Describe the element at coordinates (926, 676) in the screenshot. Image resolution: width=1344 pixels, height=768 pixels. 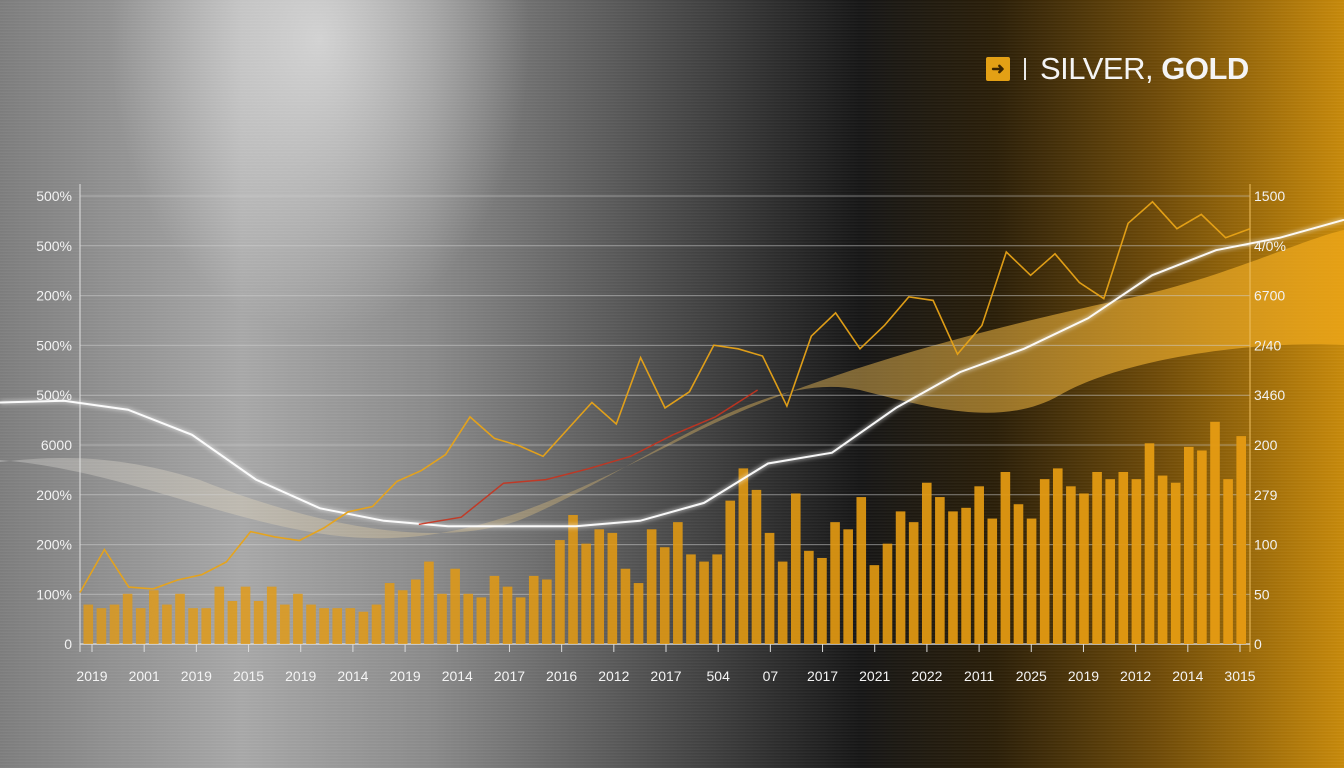
I see `x-tick-label: 2022` at that location.